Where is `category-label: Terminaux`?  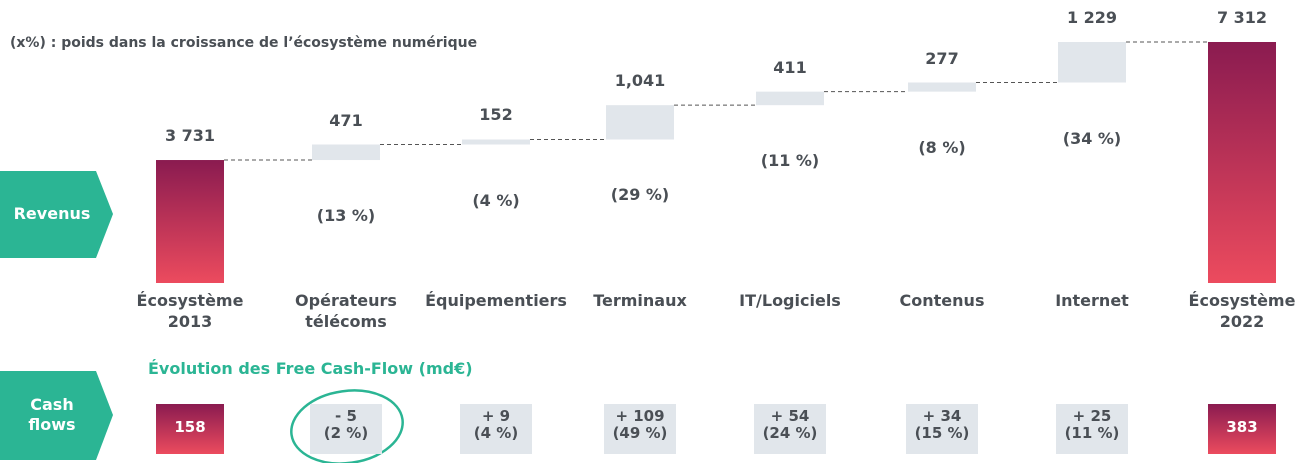
category-label: Terminaux is located at coordinates (640, 300).